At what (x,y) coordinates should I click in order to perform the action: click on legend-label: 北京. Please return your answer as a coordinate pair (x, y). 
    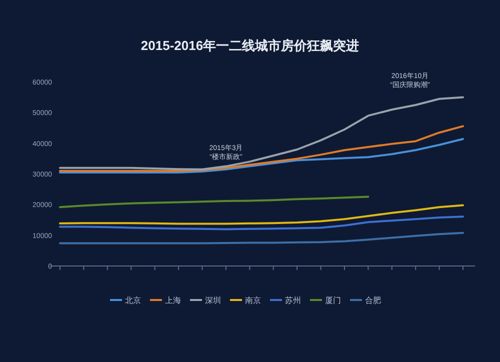
    Looking at the image, I should click on (133, 300).